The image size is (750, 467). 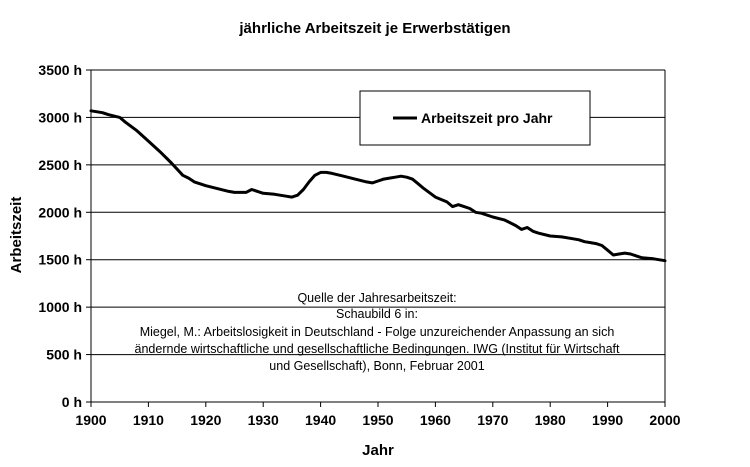 I want to click on x-tick-label: 1940, so click(x=320, y=420).